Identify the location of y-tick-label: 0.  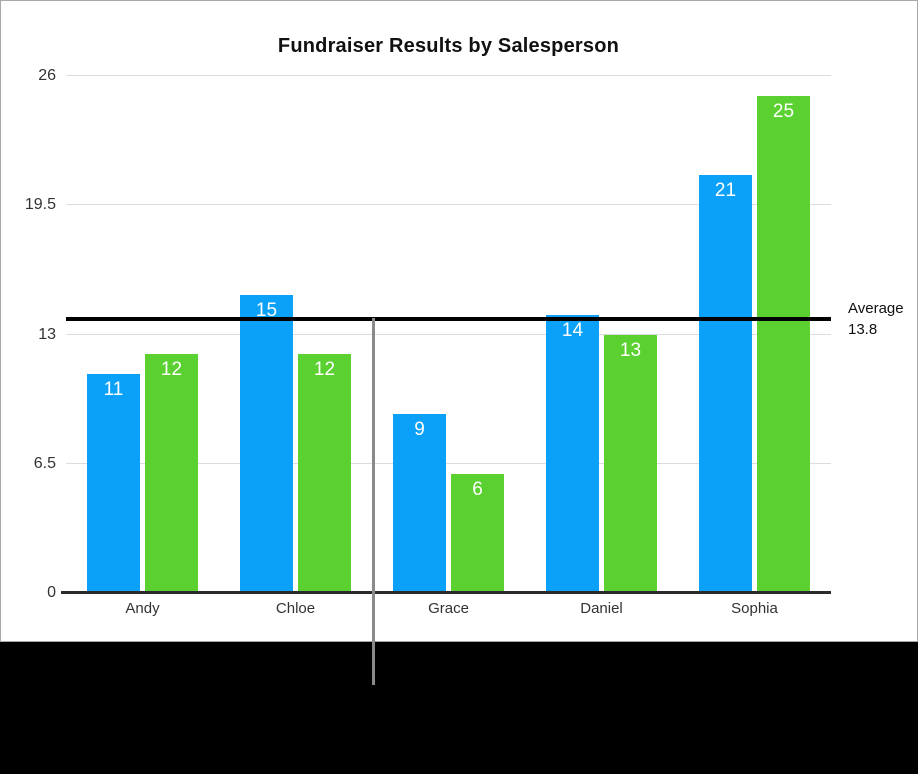
(51, 592).